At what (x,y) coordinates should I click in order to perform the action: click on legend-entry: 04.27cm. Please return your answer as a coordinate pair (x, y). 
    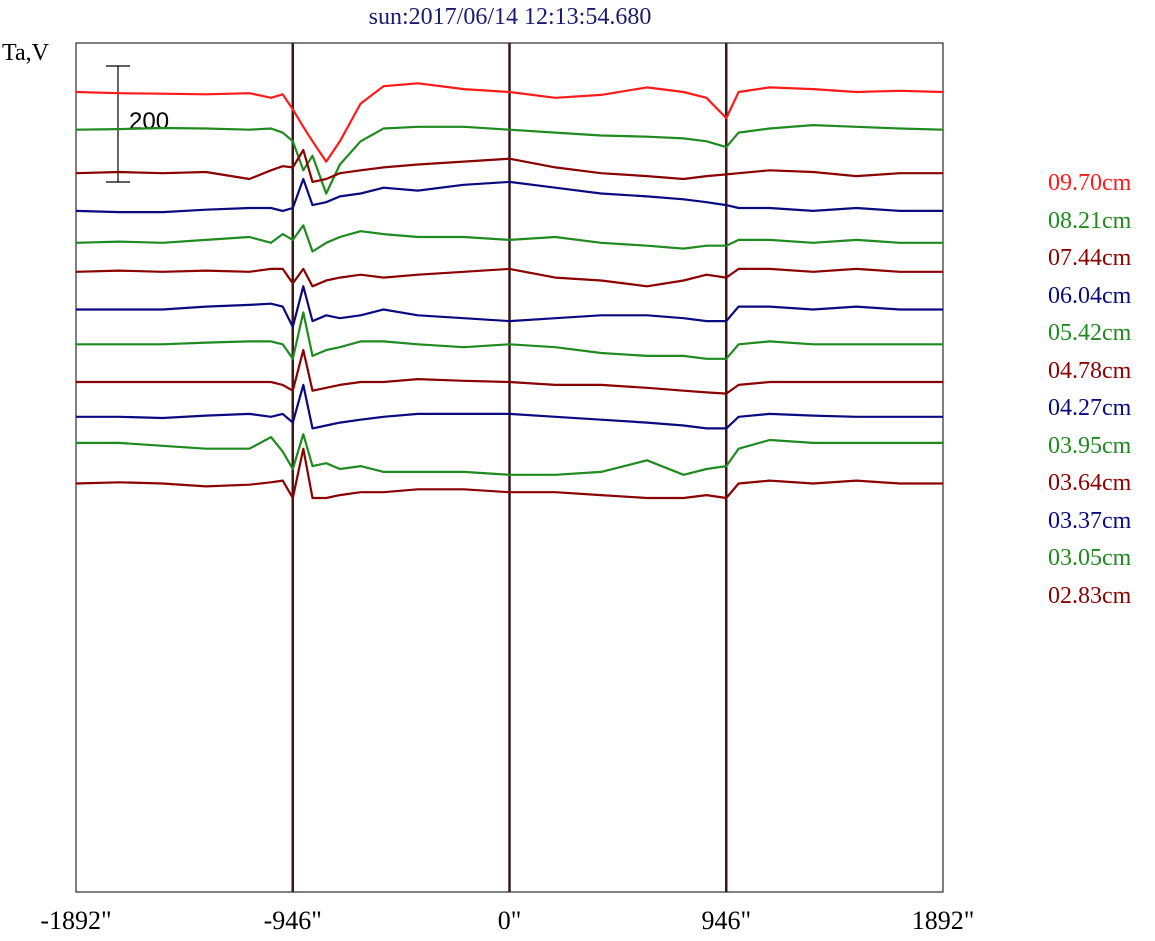
    Looking at the image, I should click on (1090, 408).